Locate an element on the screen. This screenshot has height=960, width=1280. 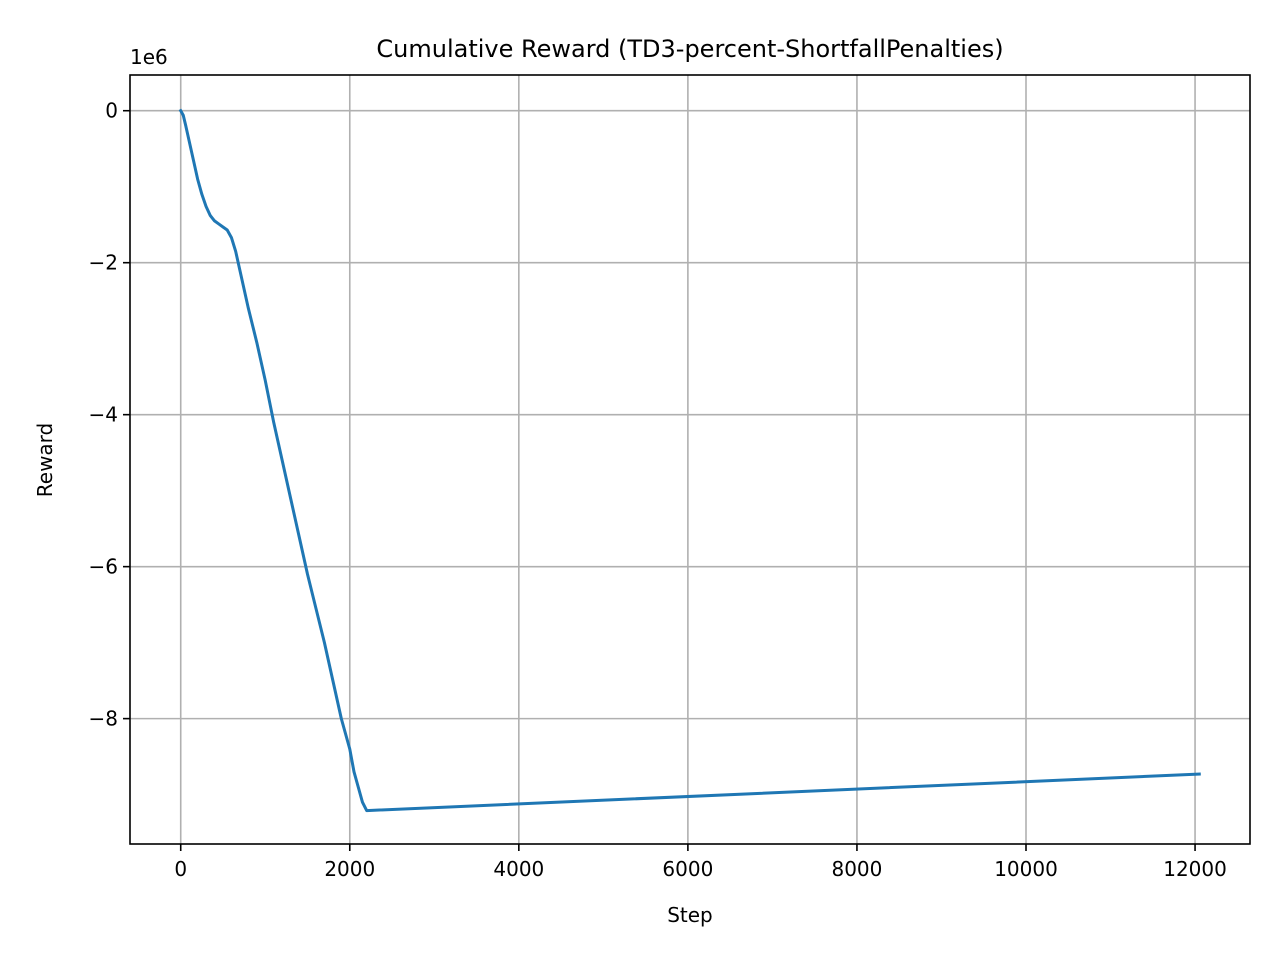
x-tick-label: 10000 is located at coordinates (1026, 869).